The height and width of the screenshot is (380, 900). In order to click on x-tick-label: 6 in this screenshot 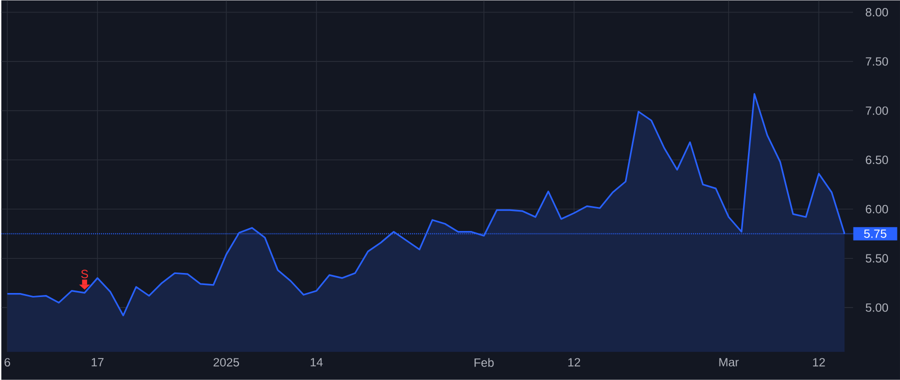, I will do `click(7, 362)`.